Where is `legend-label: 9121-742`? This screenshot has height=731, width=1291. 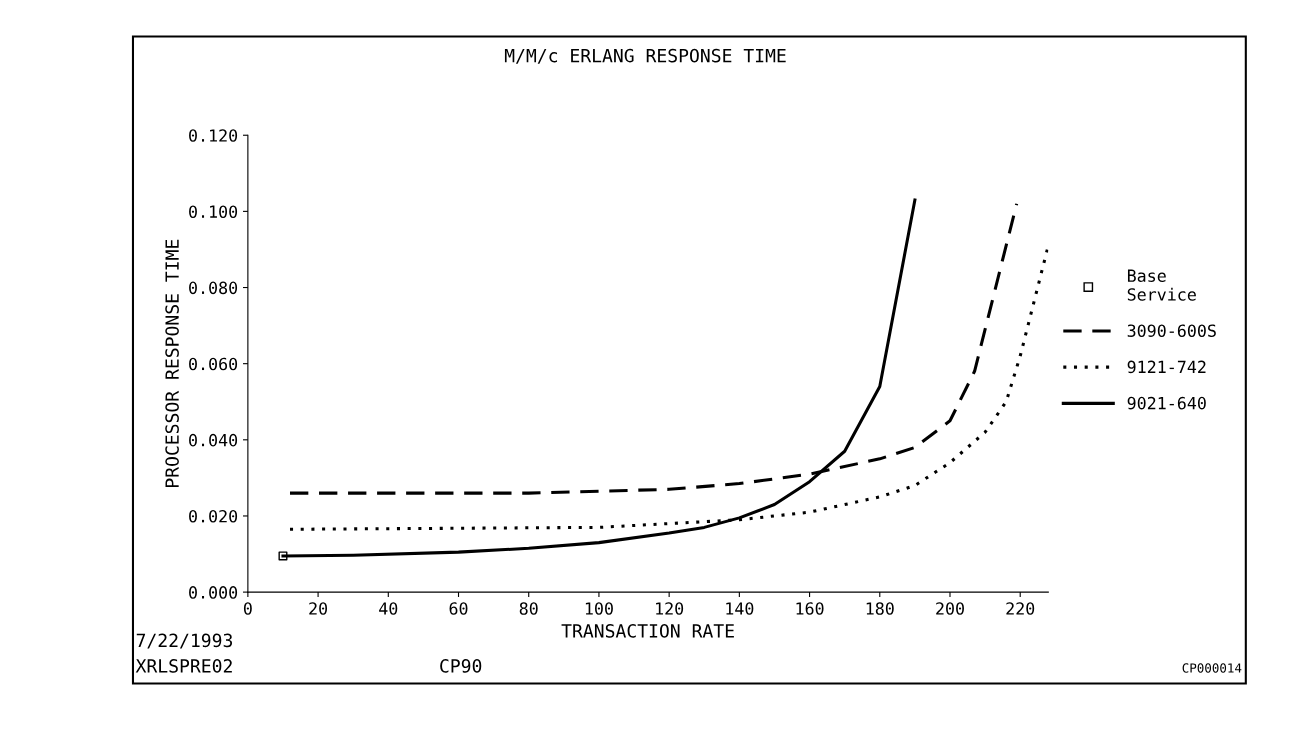
legend-label: 9121-742 is located at coordinates (1166, 367).